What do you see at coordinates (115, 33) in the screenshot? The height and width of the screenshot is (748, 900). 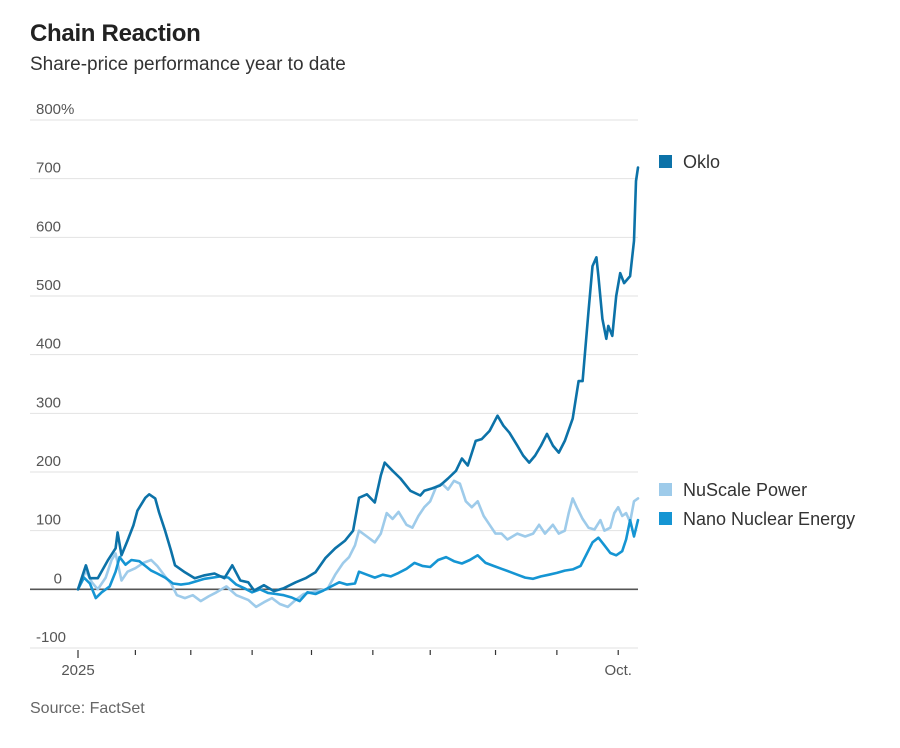 I see `chart-title: Chain Reaction` at bounding box center [115, 33].